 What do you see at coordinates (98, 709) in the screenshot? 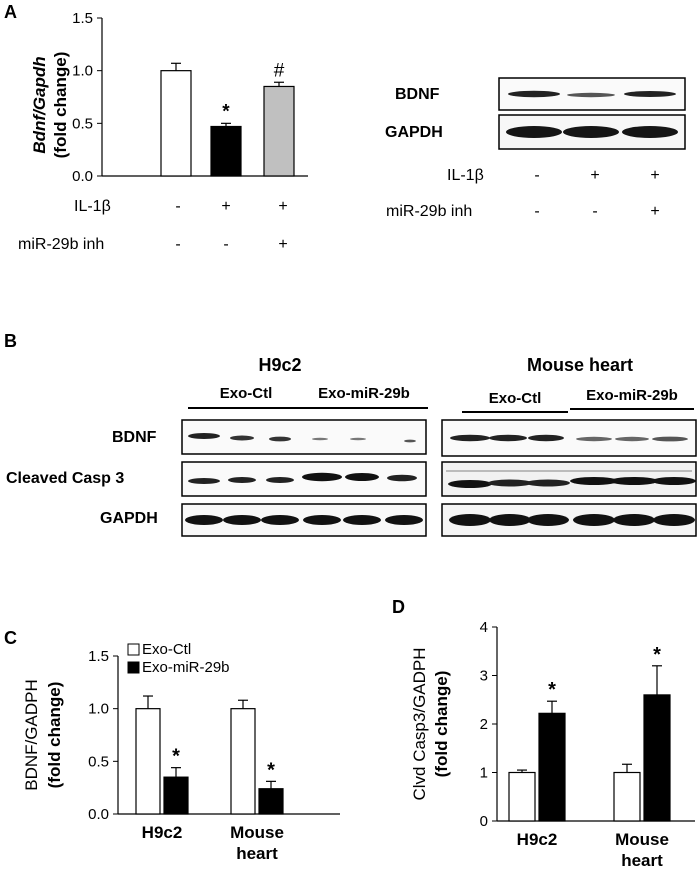
I see `y-tick-label-c-2: 1.0` at bounding box center [98, 709].